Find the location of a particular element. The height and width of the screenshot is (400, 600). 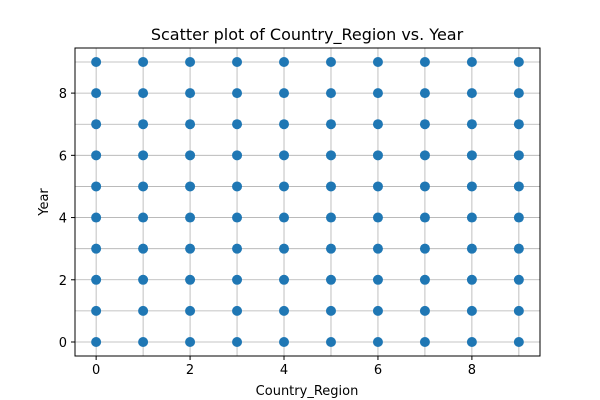

y-tick-label: 0 is located at coordinates (63, 343).